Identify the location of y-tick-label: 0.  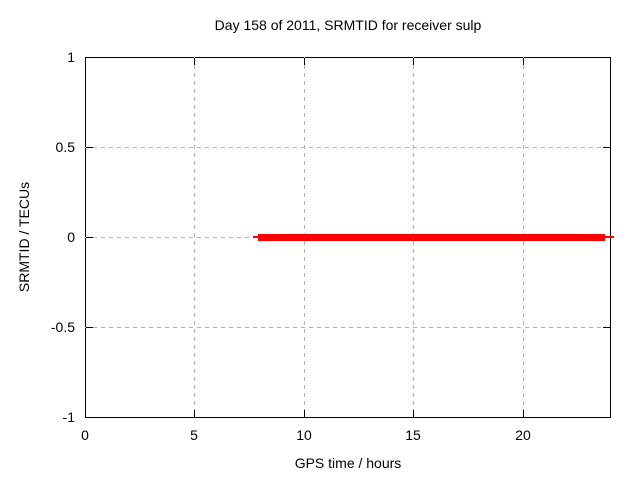
(71, 237).